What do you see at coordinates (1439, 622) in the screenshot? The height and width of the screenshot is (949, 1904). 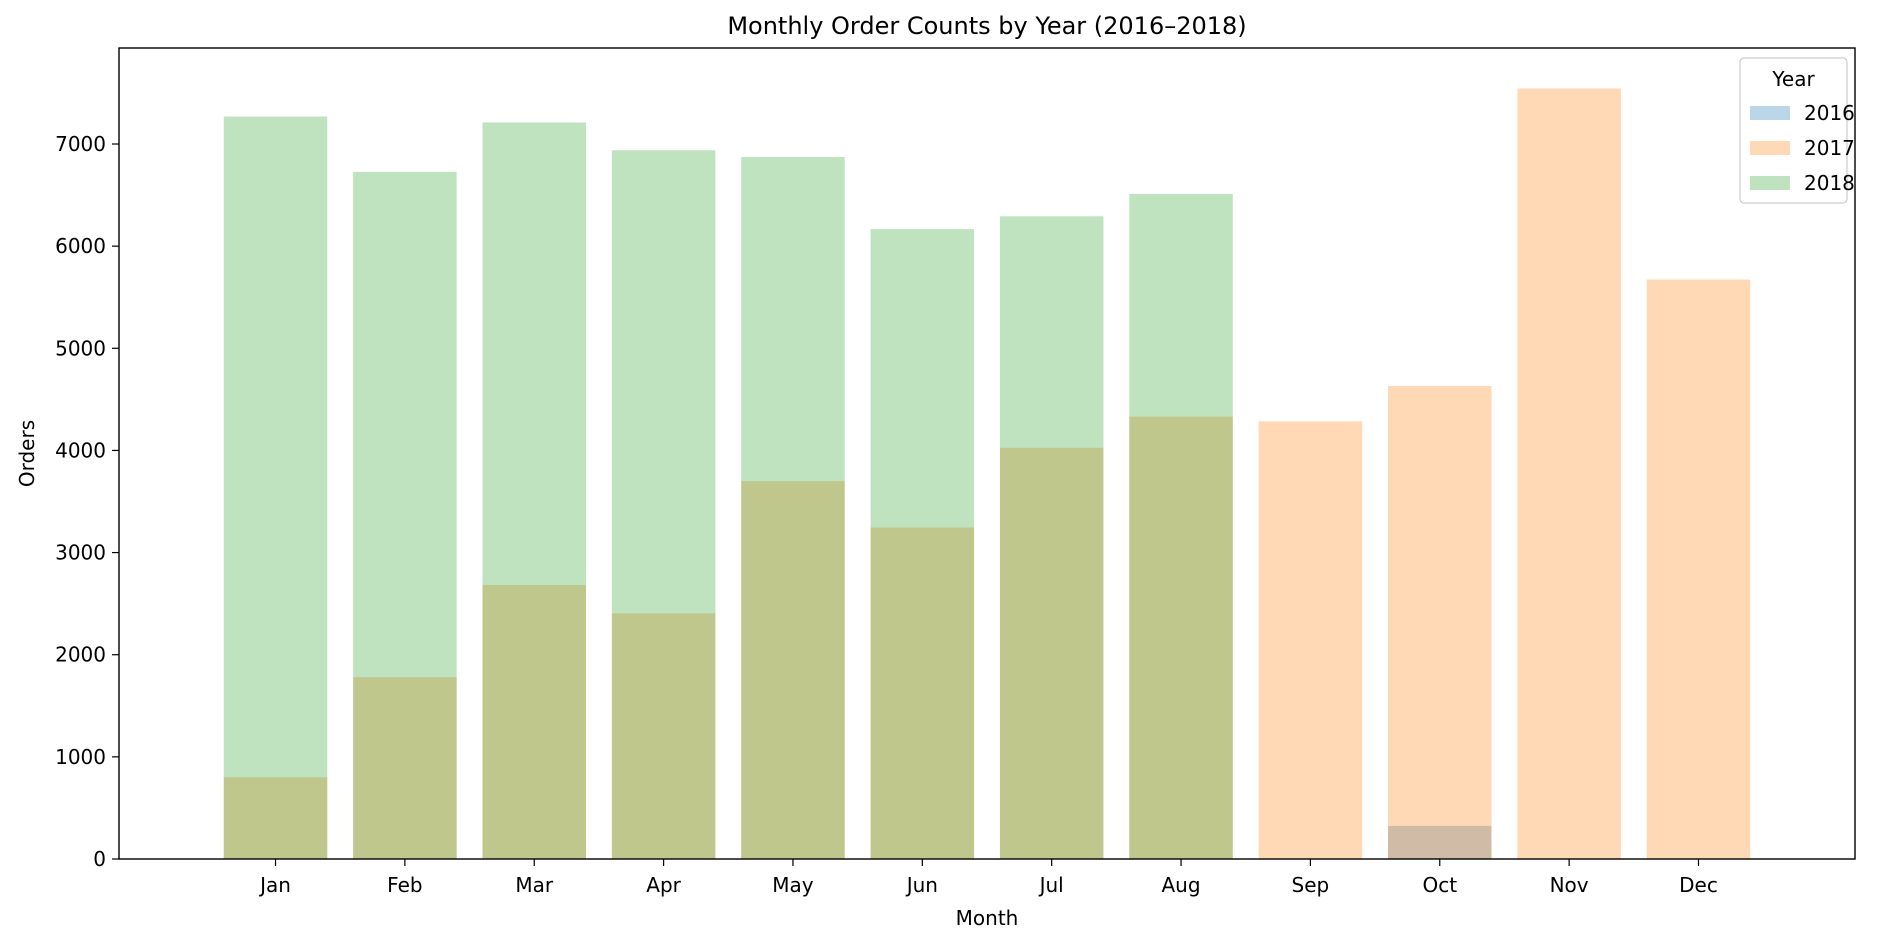 I see `bar-2017-oct` at bounding box center [1439, 622].